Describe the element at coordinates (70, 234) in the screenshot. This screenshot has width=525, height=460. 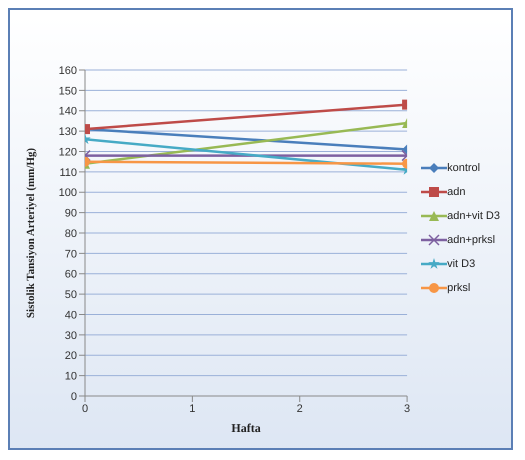
I see `y-tick-label: 80` at that location.